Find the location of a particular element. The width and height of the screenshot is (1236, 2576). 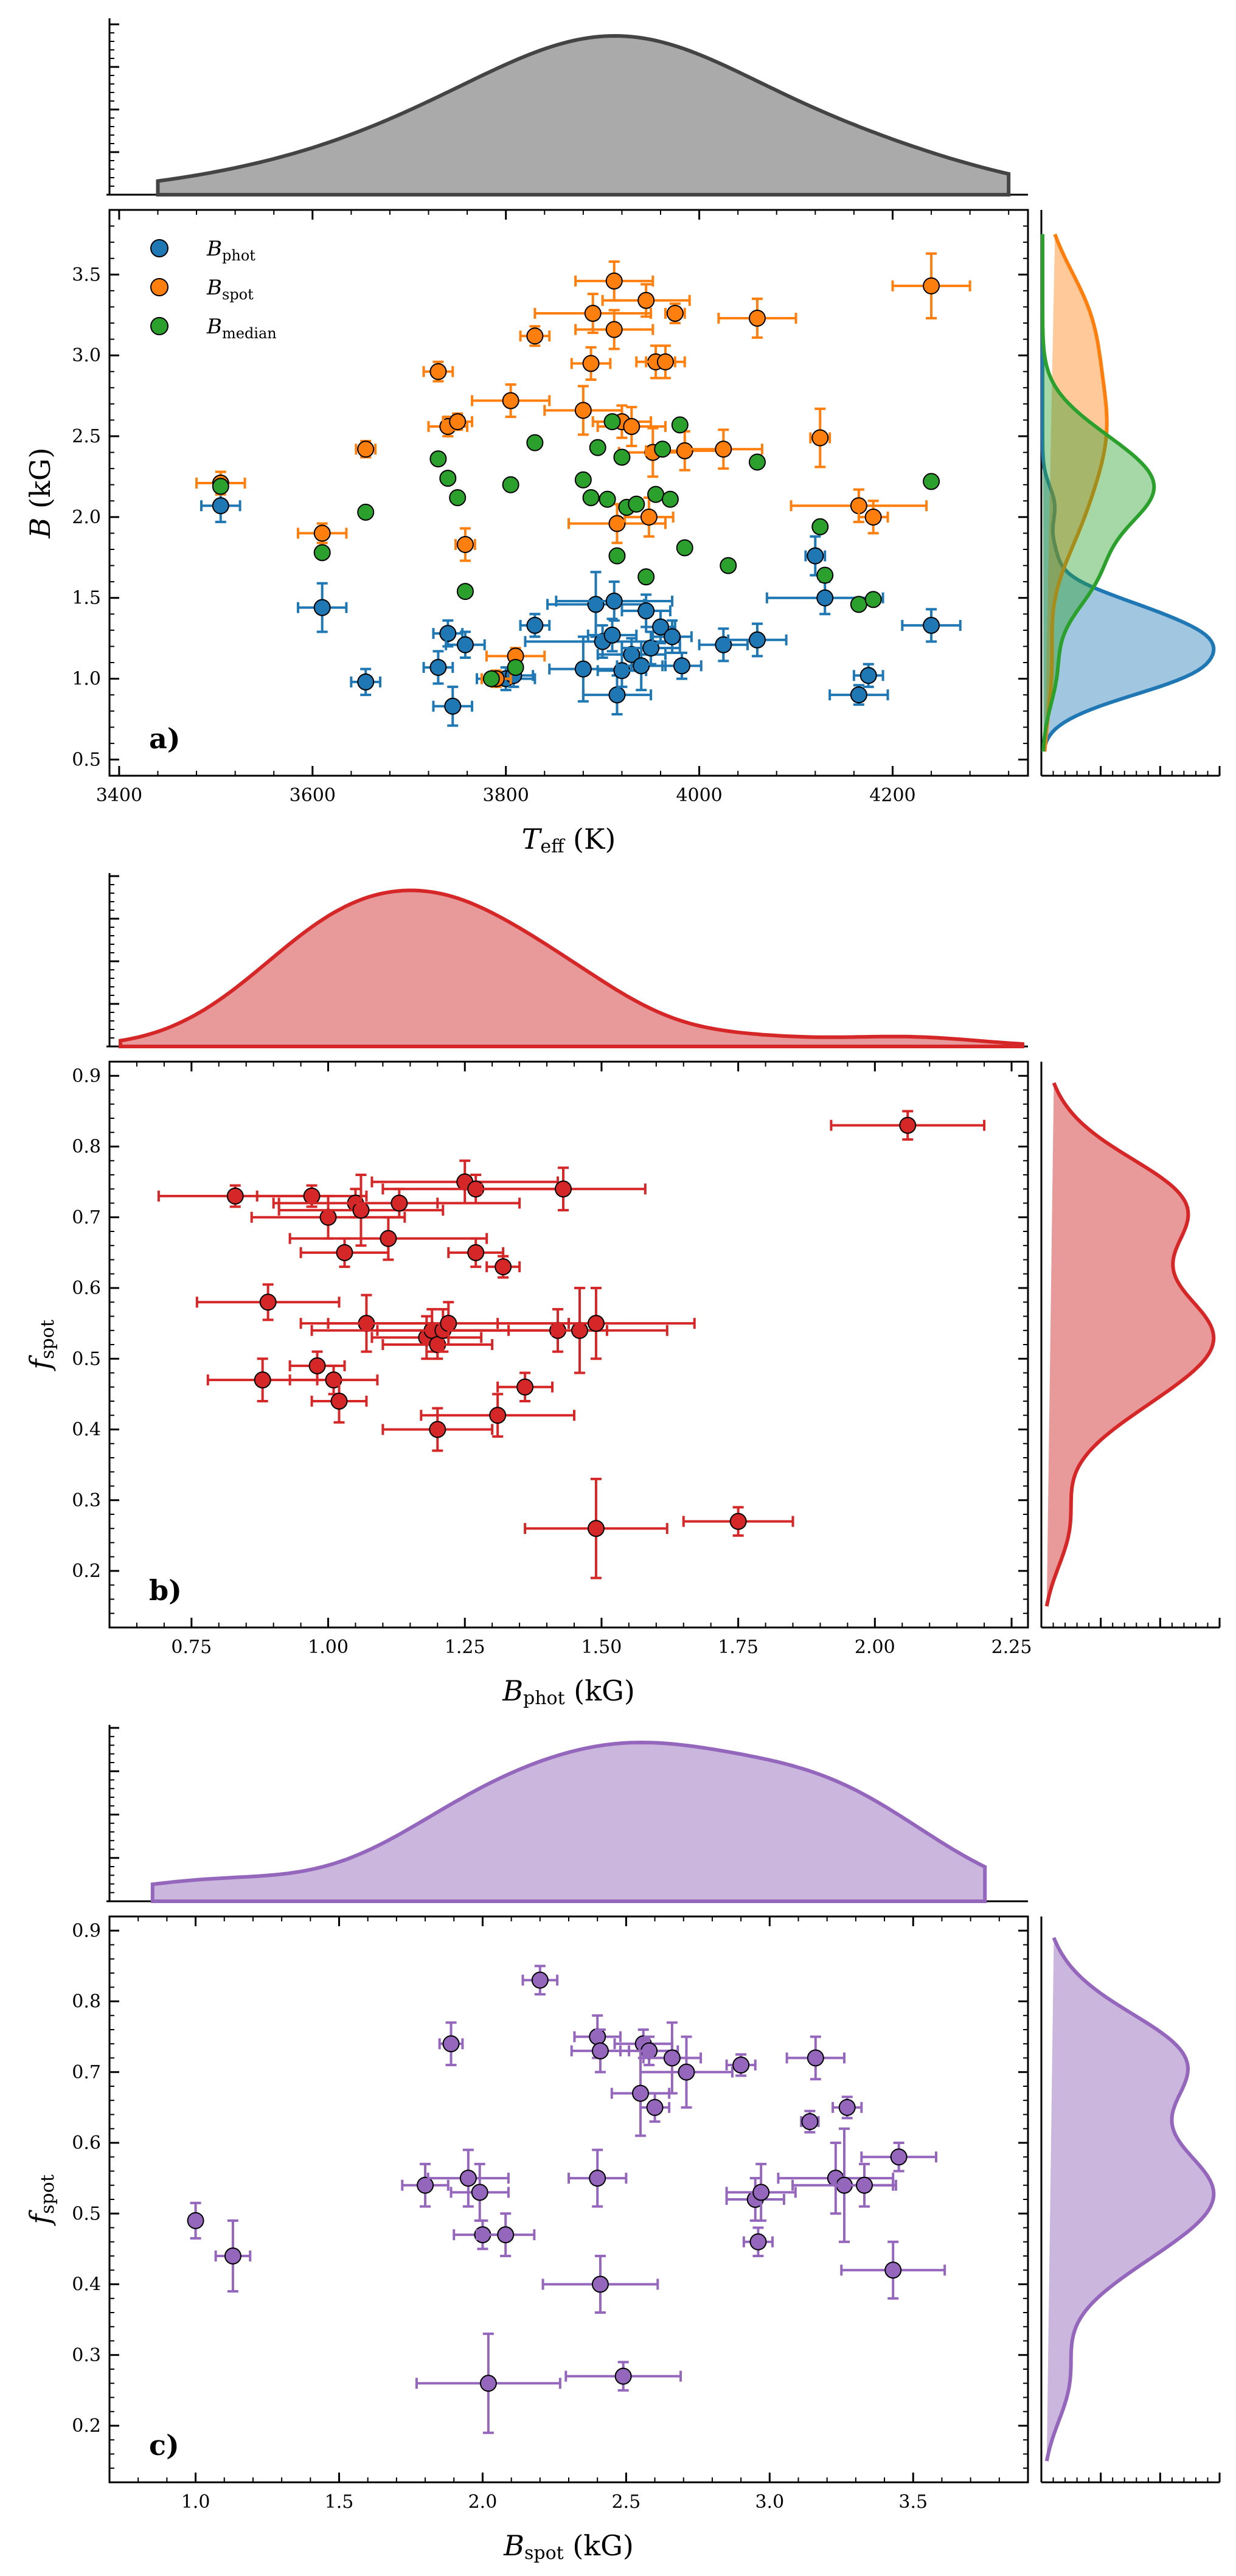

top-density-ticks is located at coordinates (114, 109).